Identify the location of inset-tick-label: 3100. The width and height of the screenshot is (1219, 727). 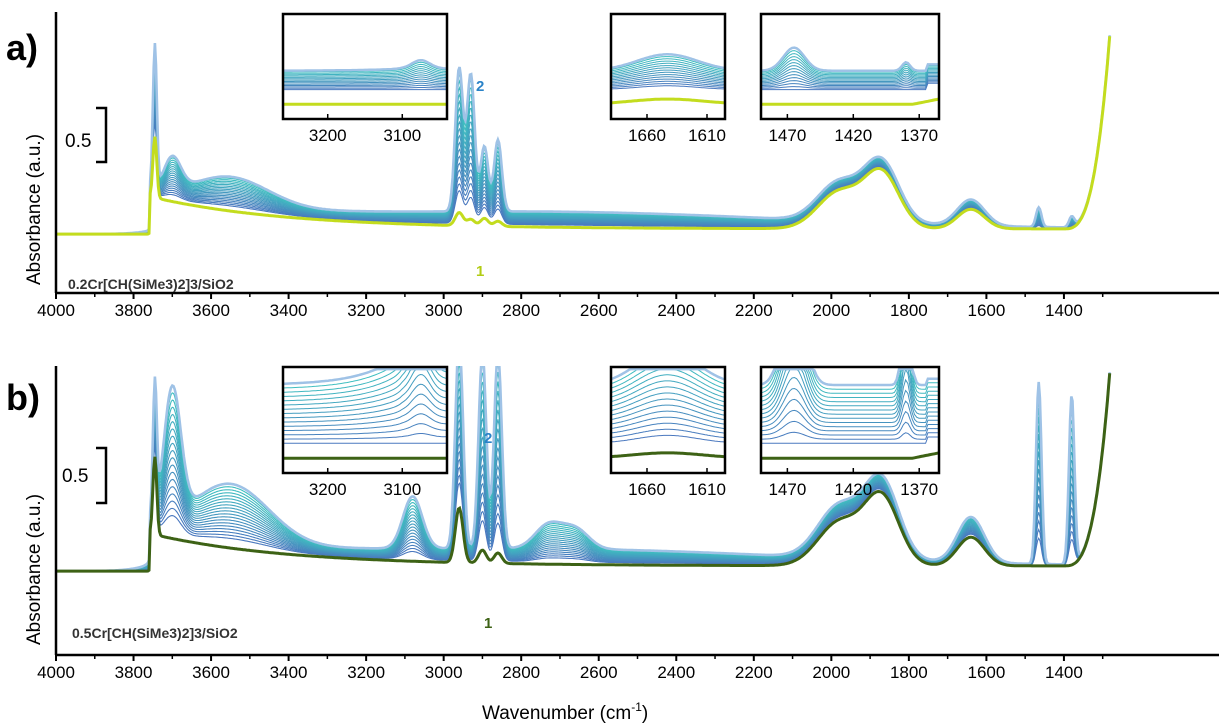
(402, 135).